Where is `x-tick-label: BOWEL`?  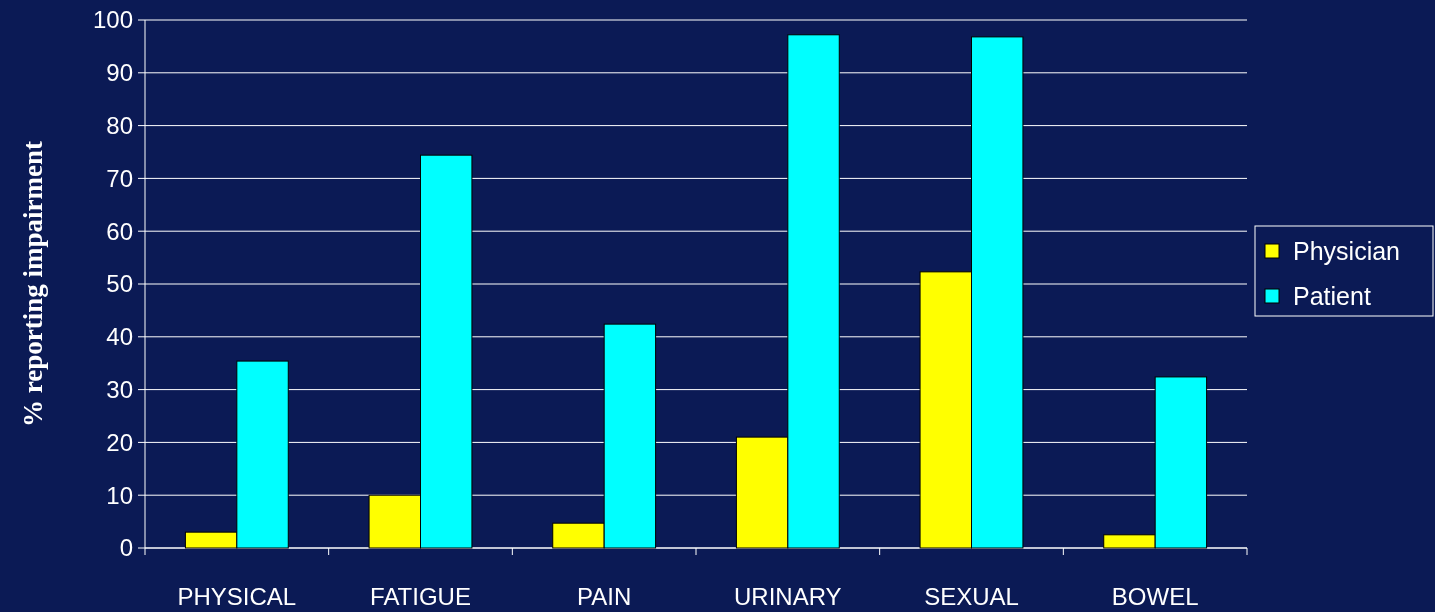 x-tick-label: BOWEL is located at coordinates (1155, 596).